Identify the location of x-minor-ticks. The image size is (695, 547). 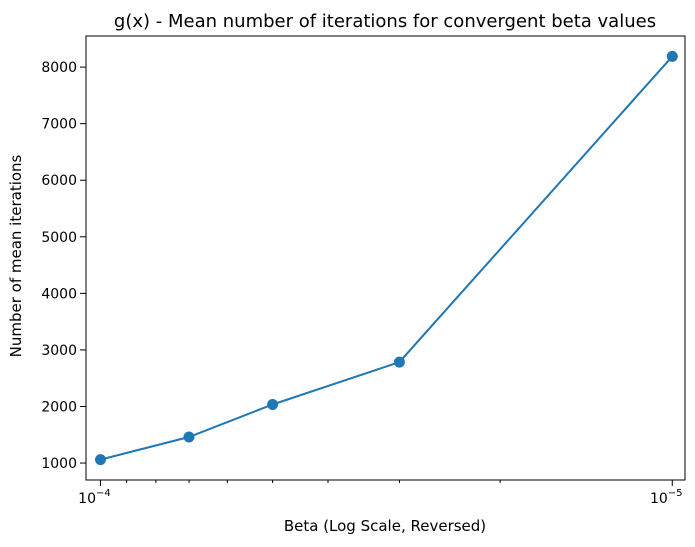
(313, 481).